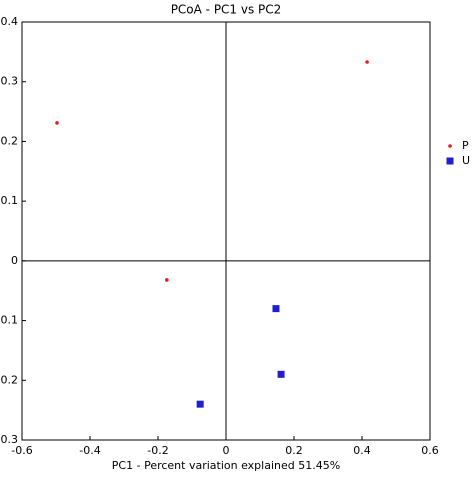 This screenshot has width=474, height=478. Describe the element at coordinates (294, 450) in the screenshot. I see `x-tick-label: 0.2` at that location.